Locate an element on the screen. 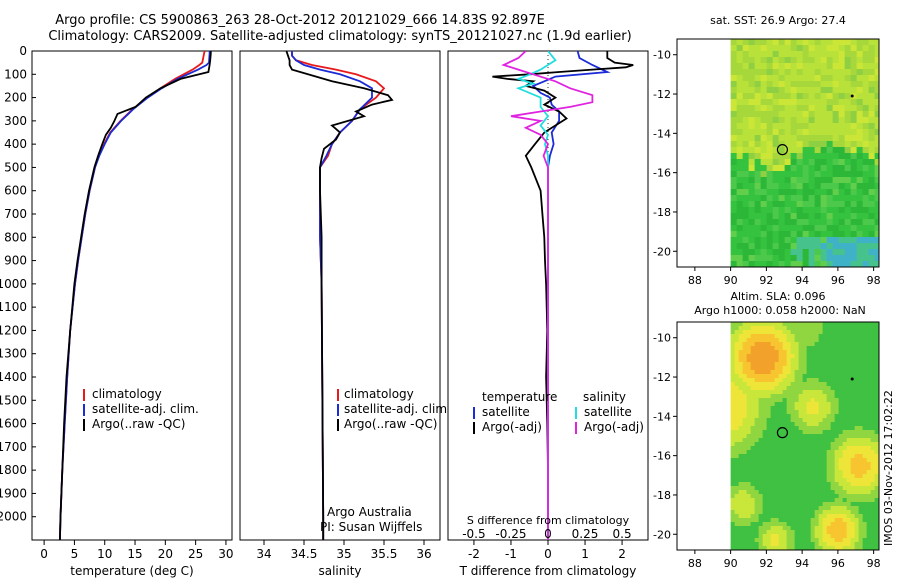 The width and height of the screenshot is (900, 580). depth-tick-label: 0 is located at coordinates (23, 51).